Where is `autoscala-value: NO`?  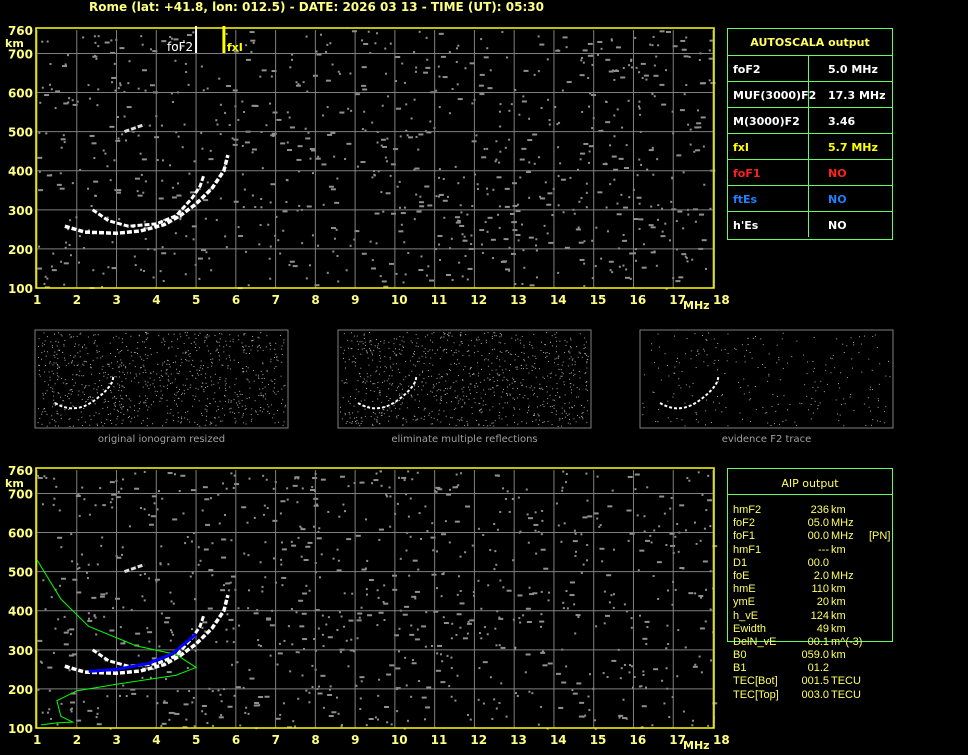
autoscala-value: NO is located at coordinates (837, 225).